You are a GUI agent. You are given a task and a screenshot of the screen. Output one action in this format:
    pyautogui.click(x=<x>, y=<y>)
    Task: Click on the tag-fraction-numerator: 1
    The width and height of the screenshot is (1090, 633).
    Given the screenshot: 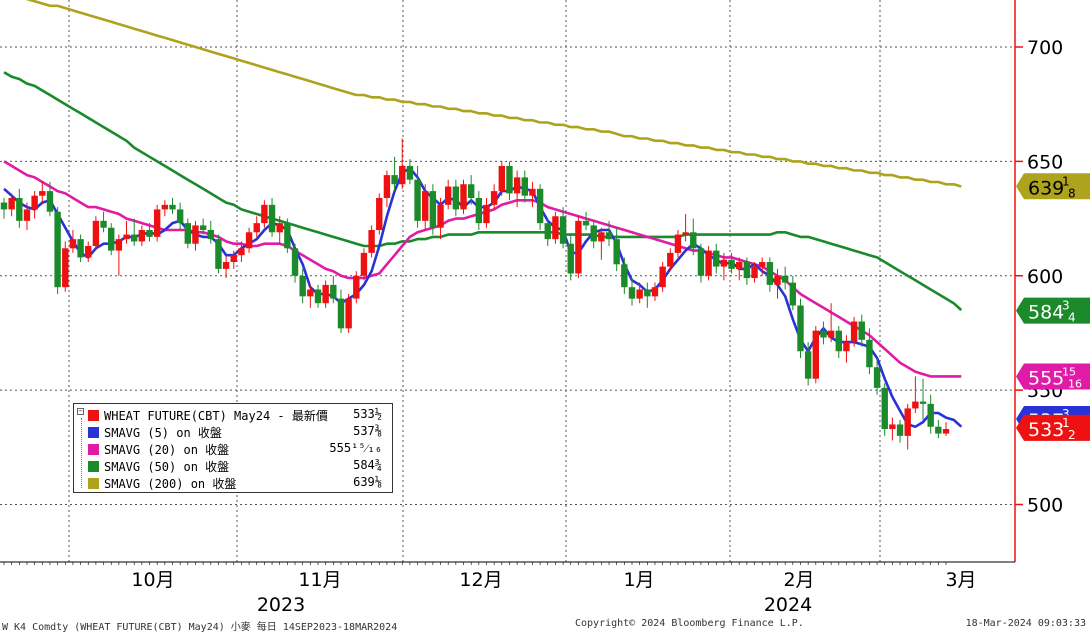 What is the action you would take?
    pyautogui.click(x=1066, y=181)
    